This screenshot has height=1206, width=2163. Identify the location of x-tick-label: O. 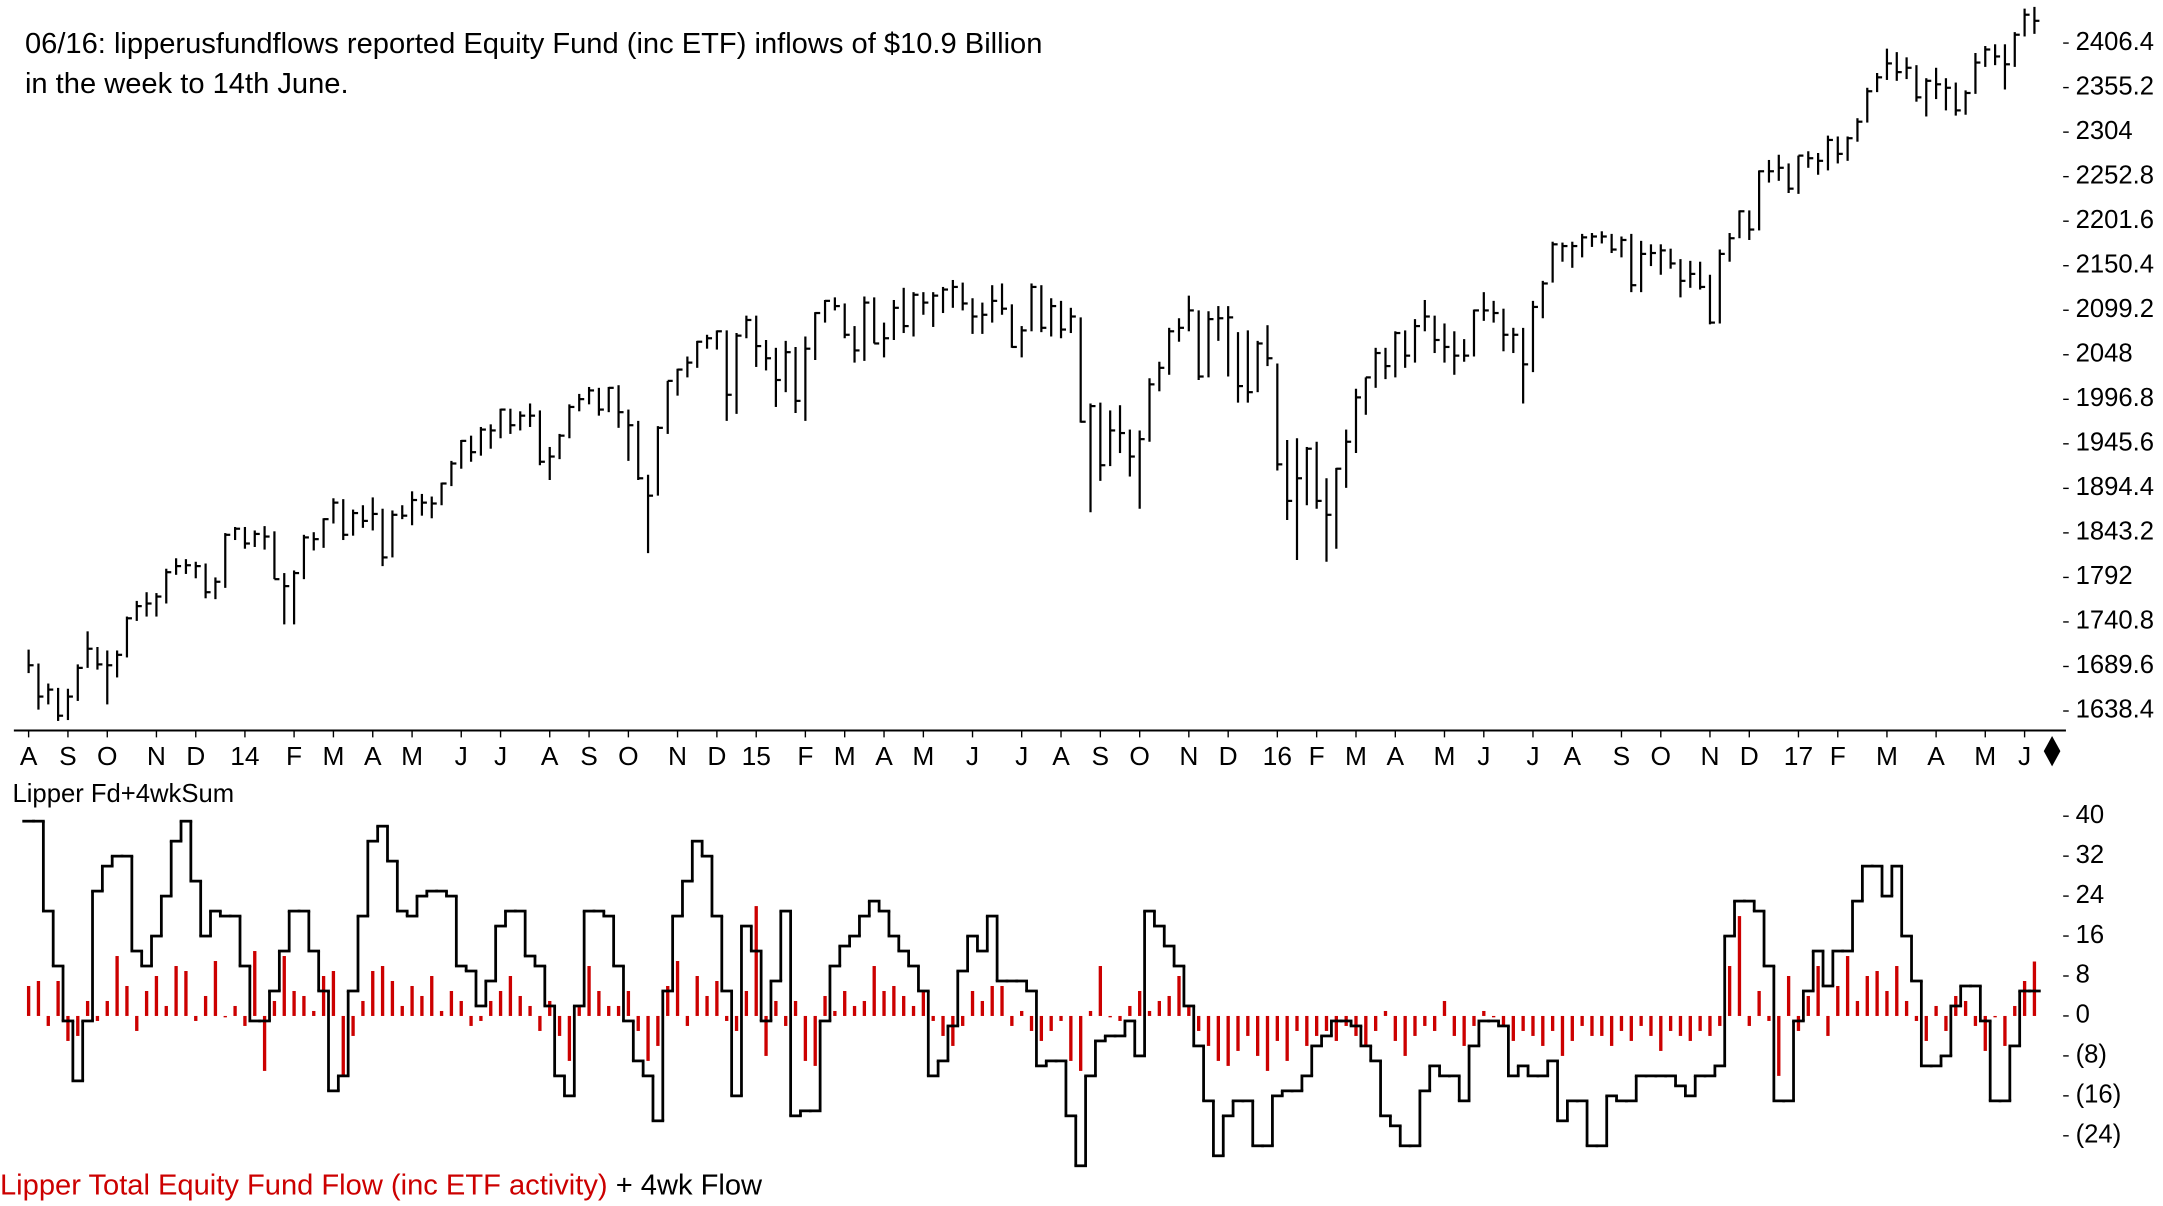
(1661, 756).